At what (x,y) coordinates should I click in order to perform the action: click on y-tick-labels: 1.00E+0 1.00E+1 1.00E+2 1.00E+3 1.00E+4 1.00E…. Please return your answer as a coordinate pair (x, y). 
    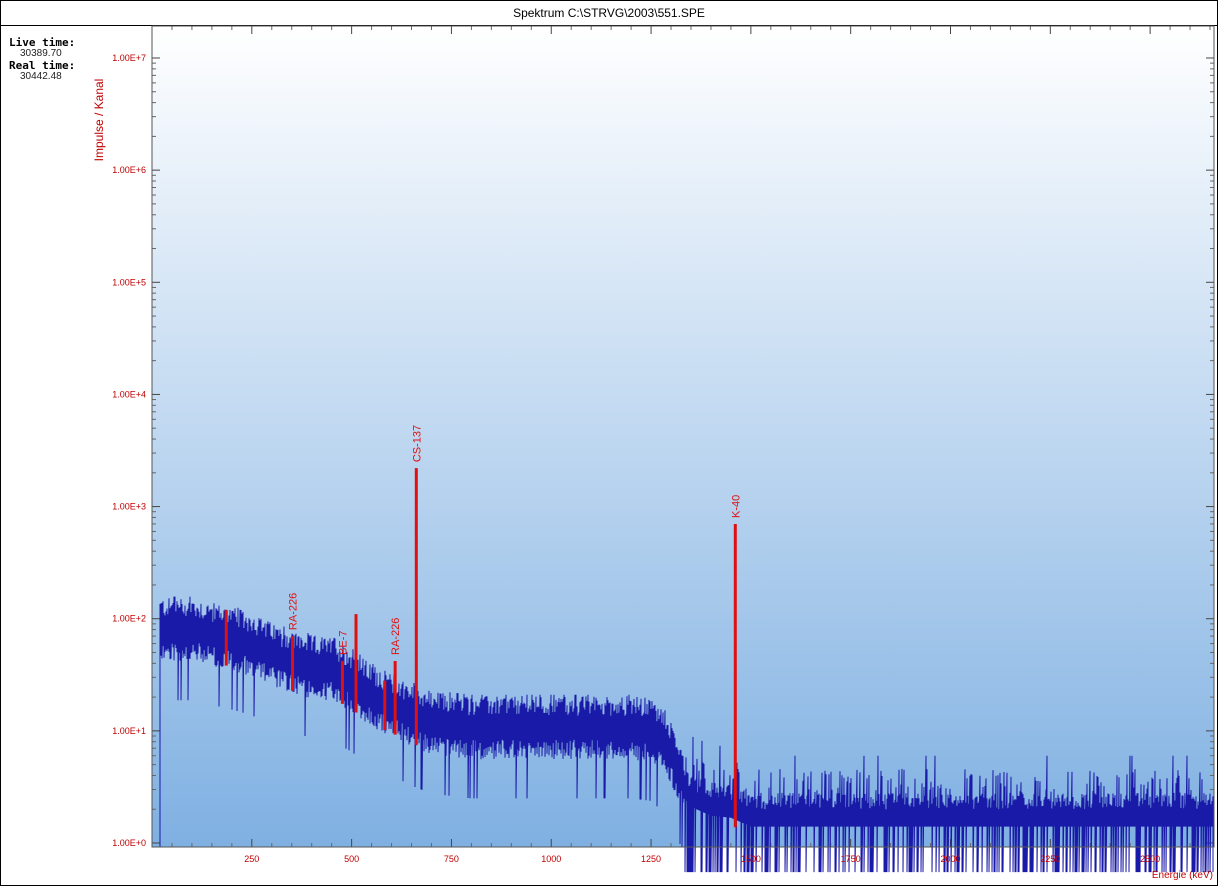
    Looking at the image, I should click on (129, 450).